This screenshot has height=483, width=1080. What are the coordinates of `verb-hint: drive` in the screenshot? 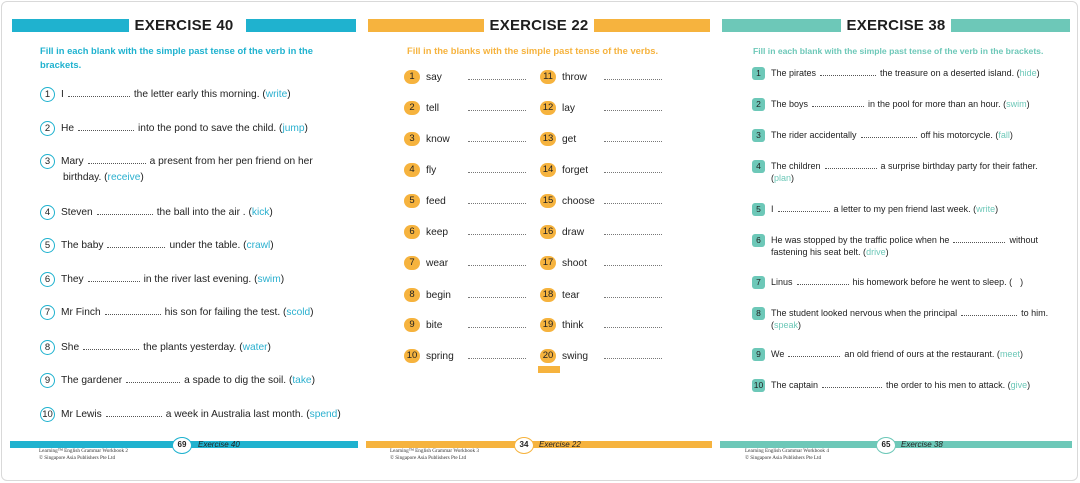 It's located at (876, 252).